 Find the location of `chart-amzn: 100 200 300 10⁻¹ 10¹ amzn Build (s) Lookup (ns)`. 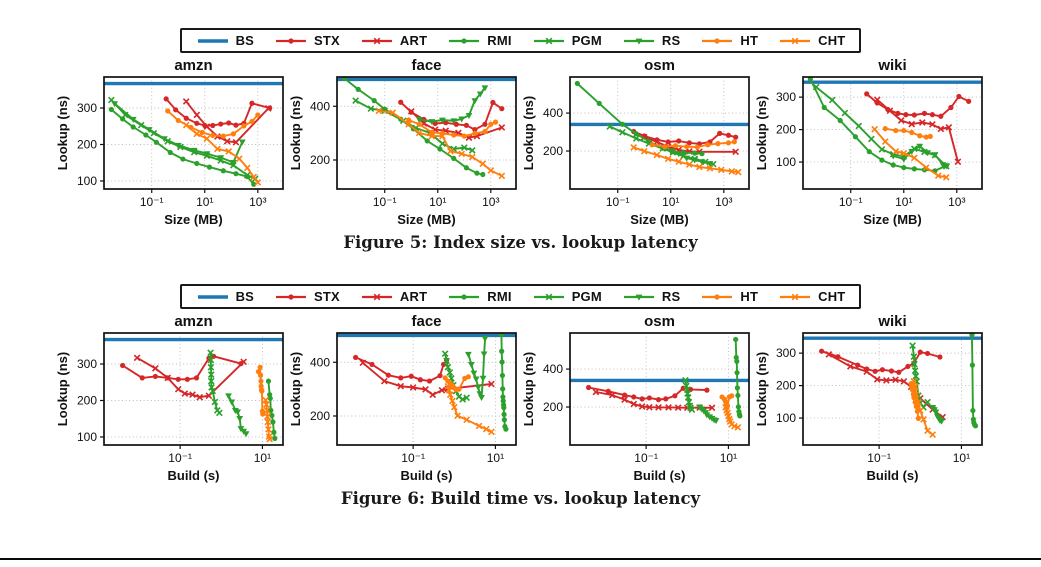

chart-amzn: 100 200 300 10⁻¹ 10¹ amzn Build (s) Lookup (ns) is located at coordinates (170, 398).